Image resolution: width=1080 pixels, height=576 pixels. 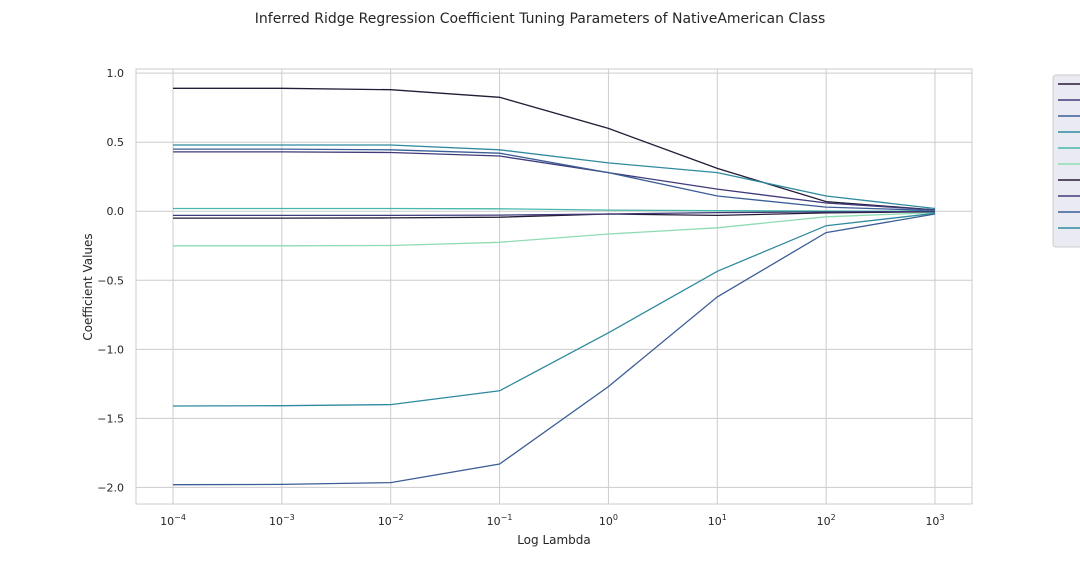 I want to click on y-tick-label: −0.5, so click(x=110, y=280).